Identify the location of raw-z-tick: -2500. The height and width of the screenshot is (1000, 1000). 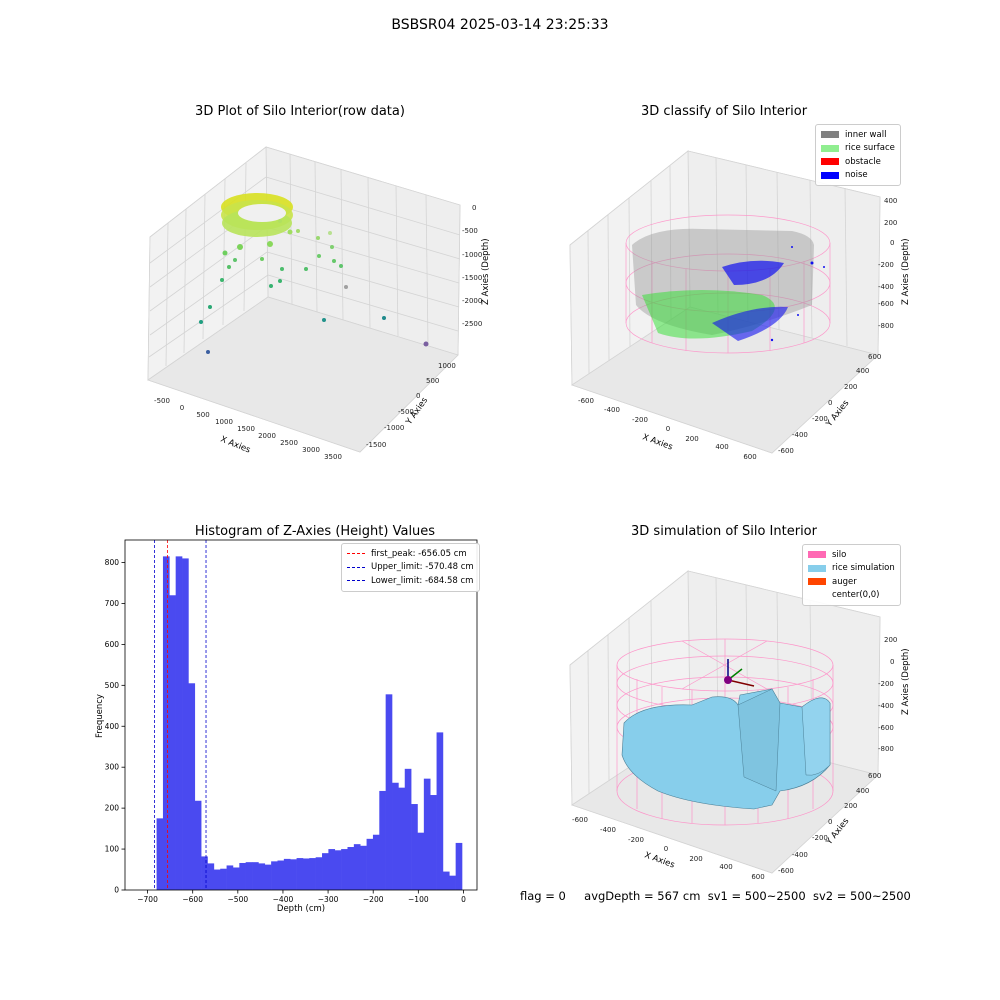
(472, 324).